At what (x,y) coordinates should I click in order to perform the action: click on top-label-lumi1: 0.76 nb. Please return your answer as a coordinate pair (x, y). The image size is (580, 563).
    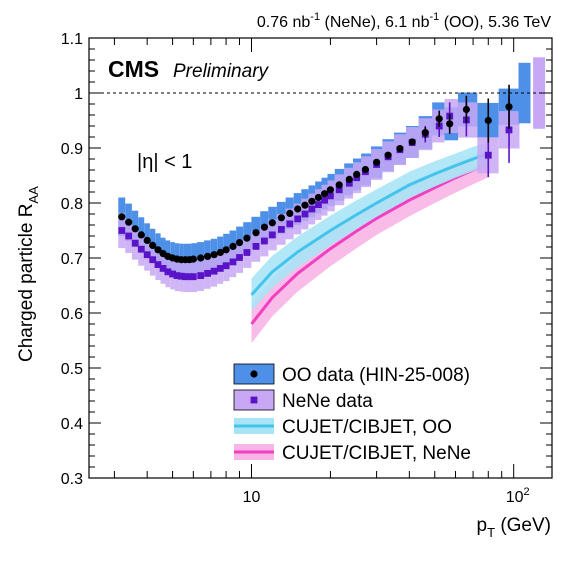
    Looking at the image, I should click on (283, 22).